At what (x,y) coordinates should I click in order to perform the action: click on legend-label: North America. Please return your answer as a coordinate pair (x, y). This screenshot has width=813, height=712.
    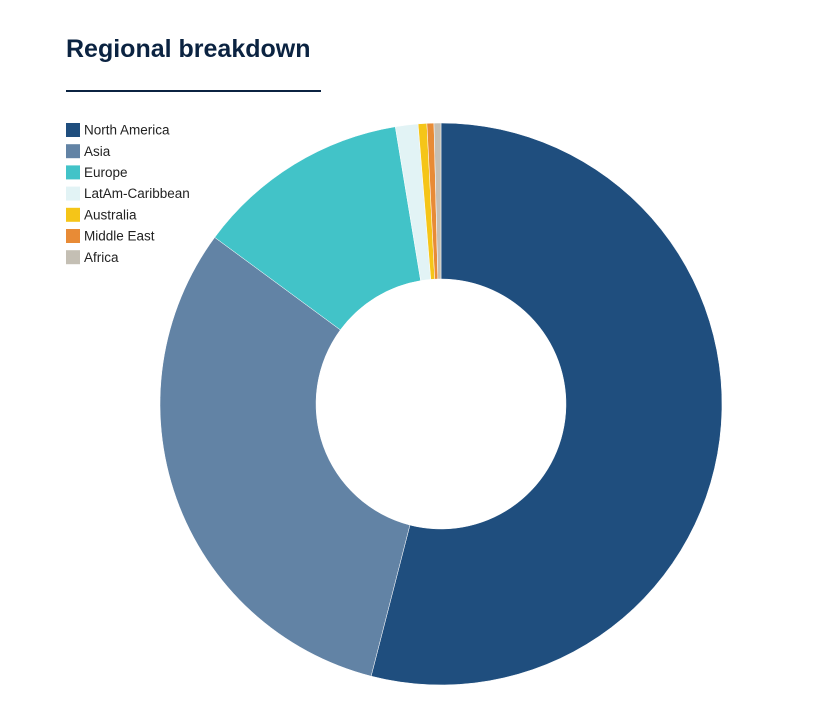
    Looking at the image, I should click on (127, 130).